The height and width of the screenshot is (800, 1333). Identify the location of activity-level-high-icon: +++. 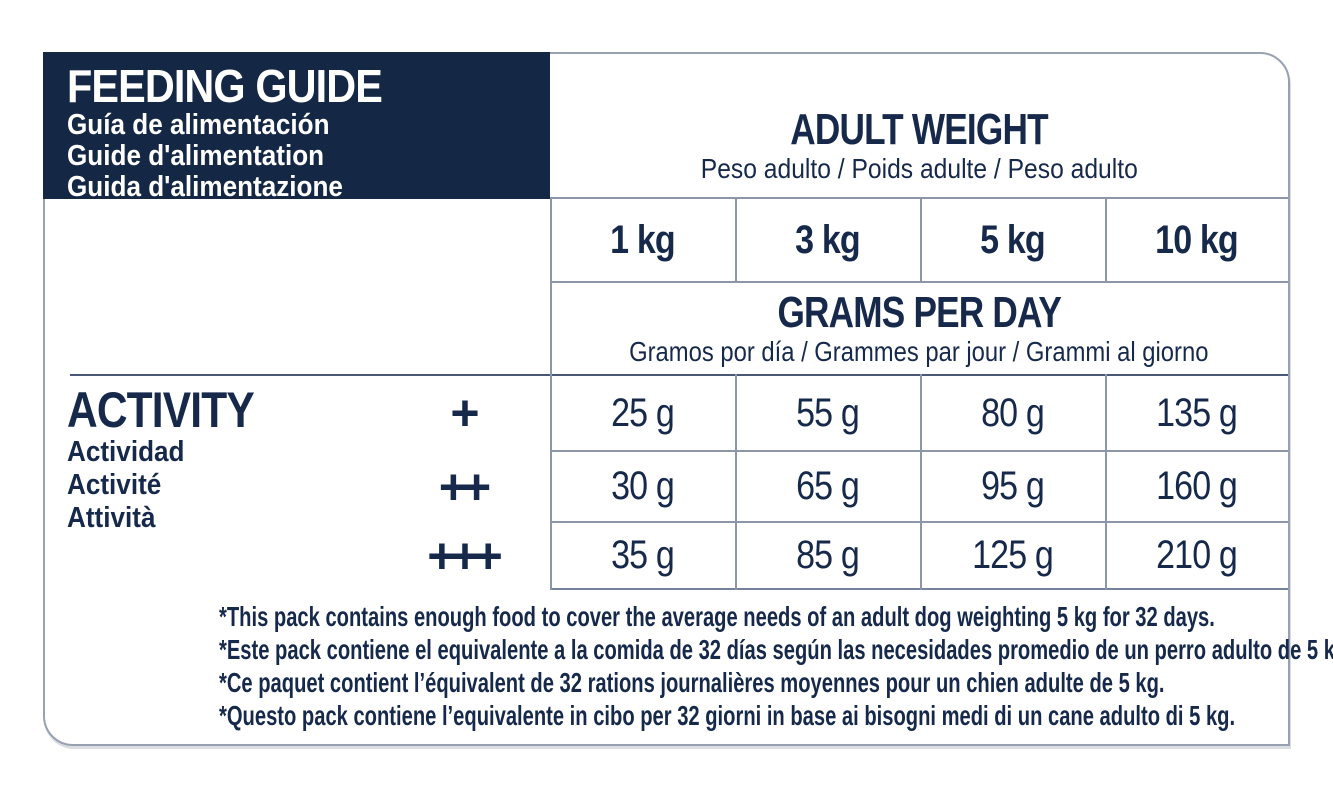
(465, 555).